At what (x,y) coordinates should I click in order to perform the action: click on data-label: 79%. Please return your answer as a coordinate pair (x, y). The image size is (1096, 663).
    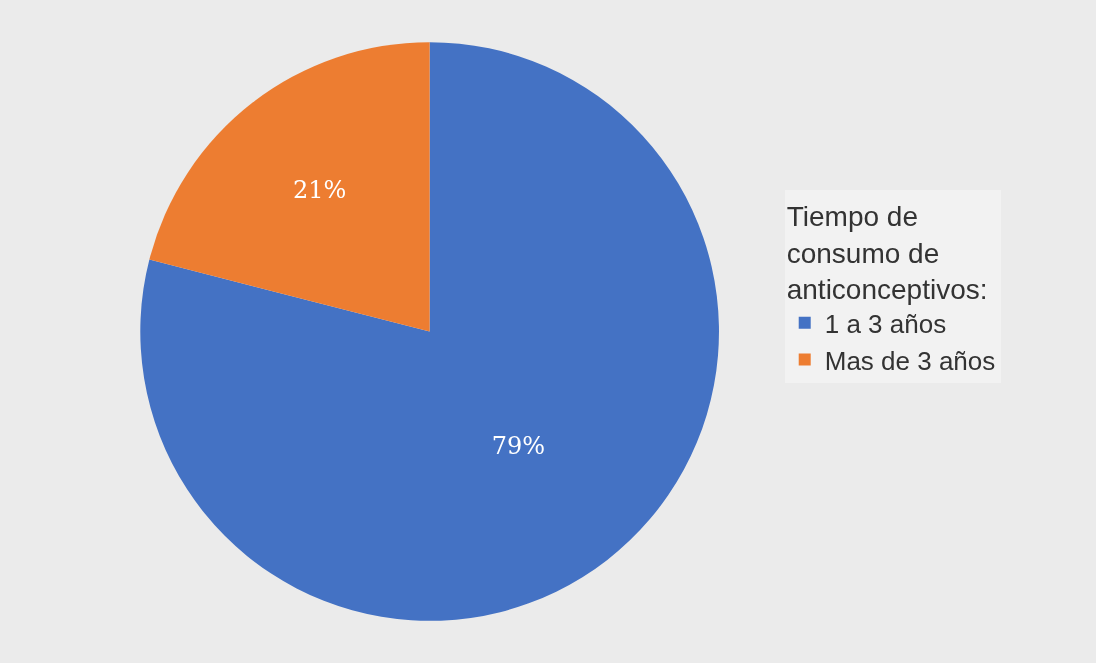
    Looking at the image, I should click on (518, 445).